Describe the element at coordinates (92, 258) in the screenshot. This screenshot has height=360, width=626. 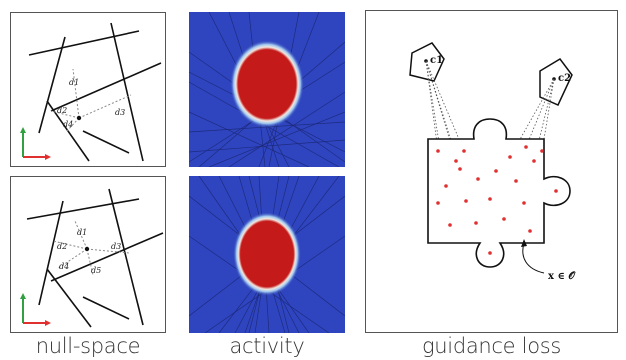
I see `null-space-bottom-diagram: d1 d2 d3 d4 d5` at that location.